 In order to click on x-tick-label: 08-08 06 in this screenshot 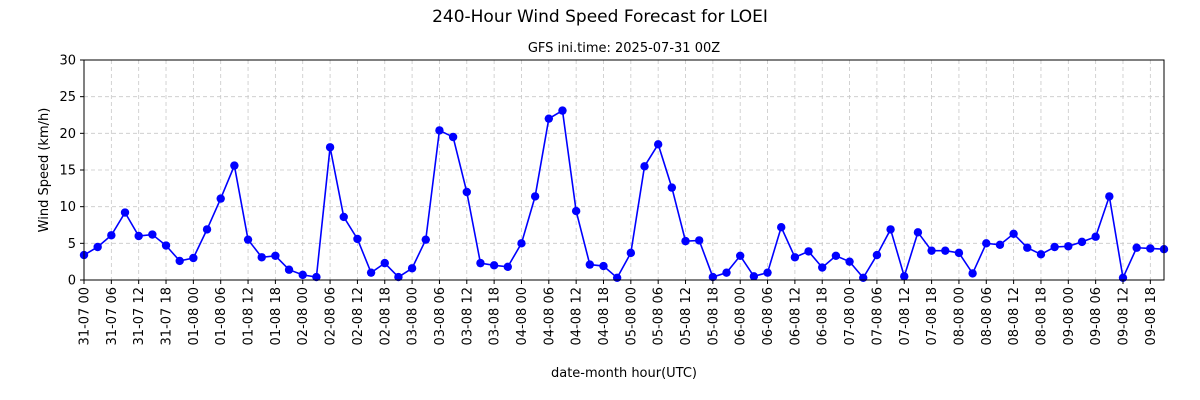, I will do `click(987, 316)`.